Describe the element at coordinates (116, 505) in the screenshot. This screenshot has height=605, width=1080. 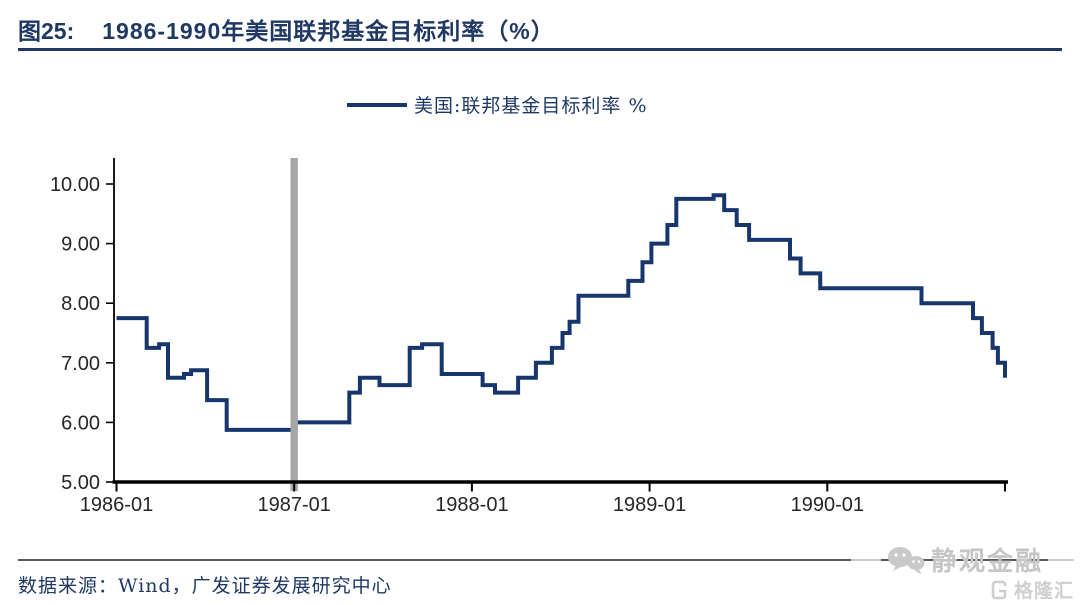
I see `x-tick-label: 1986-01` at that location.